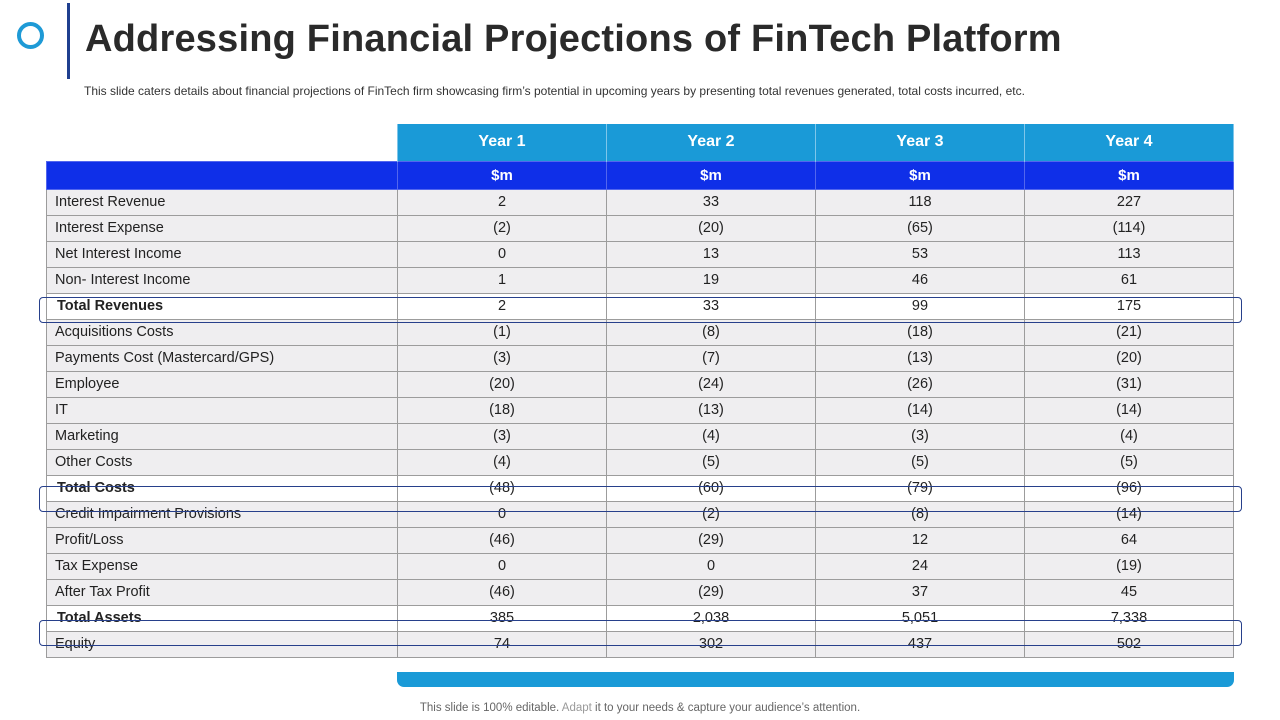 The height and width of the screenshot is (720, 1280). What do you see at coordinates (711, 332) in the screenshot?
I see `year-2-value: (8)` at bounding box center [711, 332].